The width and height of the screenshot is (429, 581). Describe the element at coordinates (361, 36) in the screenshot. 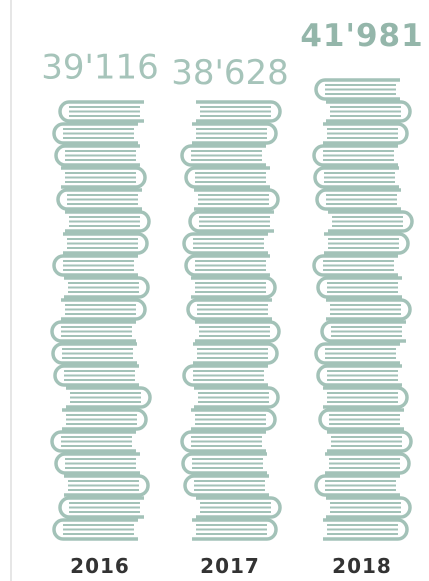

I see `value-label: 41'981` at that location.